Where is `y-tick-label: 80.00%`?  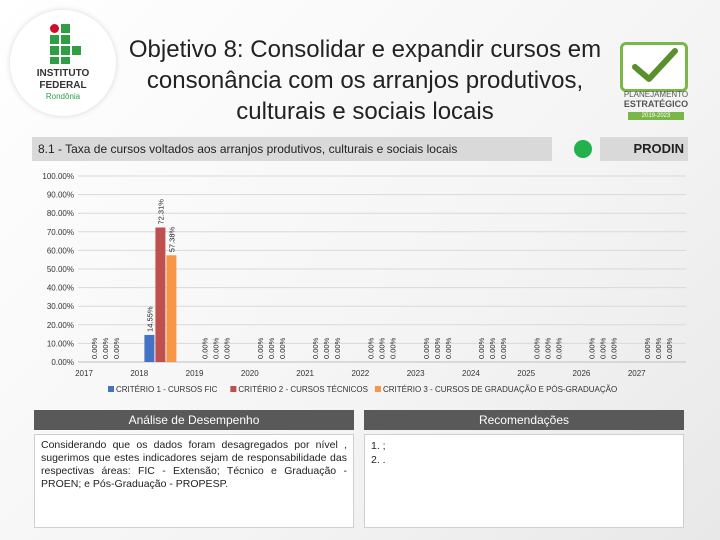
y-tick-label: 80.00% is located at coordinates (60, 213).